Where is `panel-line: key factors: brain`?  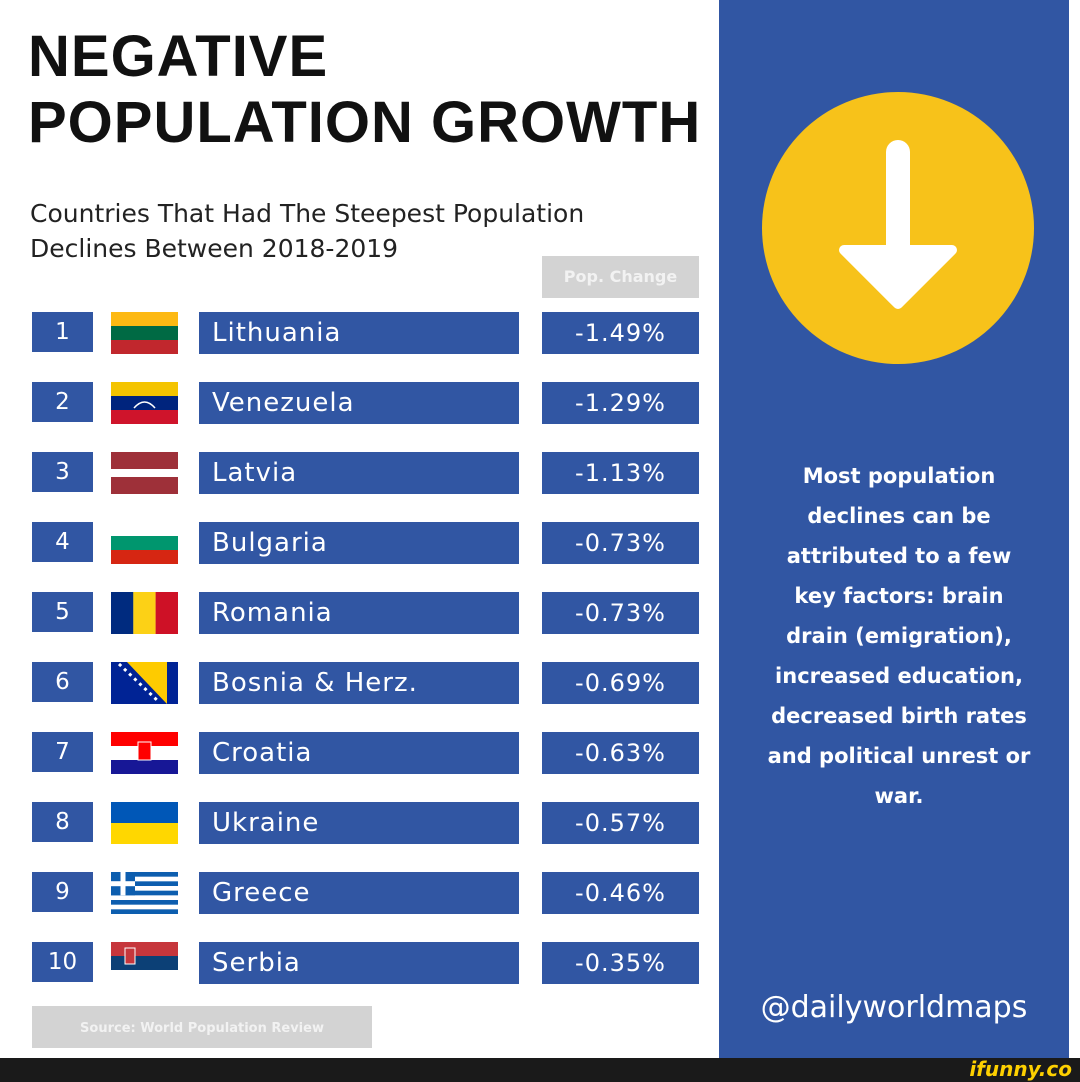 panel-line: key factors: brain is located at coordinates (899, 596).